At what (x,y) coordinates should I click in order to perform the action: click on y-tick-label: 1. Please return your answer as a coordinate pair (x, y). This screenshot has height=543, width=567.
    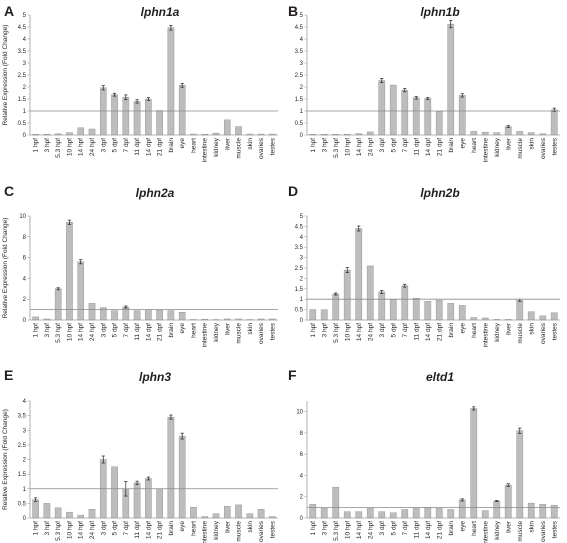
    Looking at the image, I should click on (25, 112).